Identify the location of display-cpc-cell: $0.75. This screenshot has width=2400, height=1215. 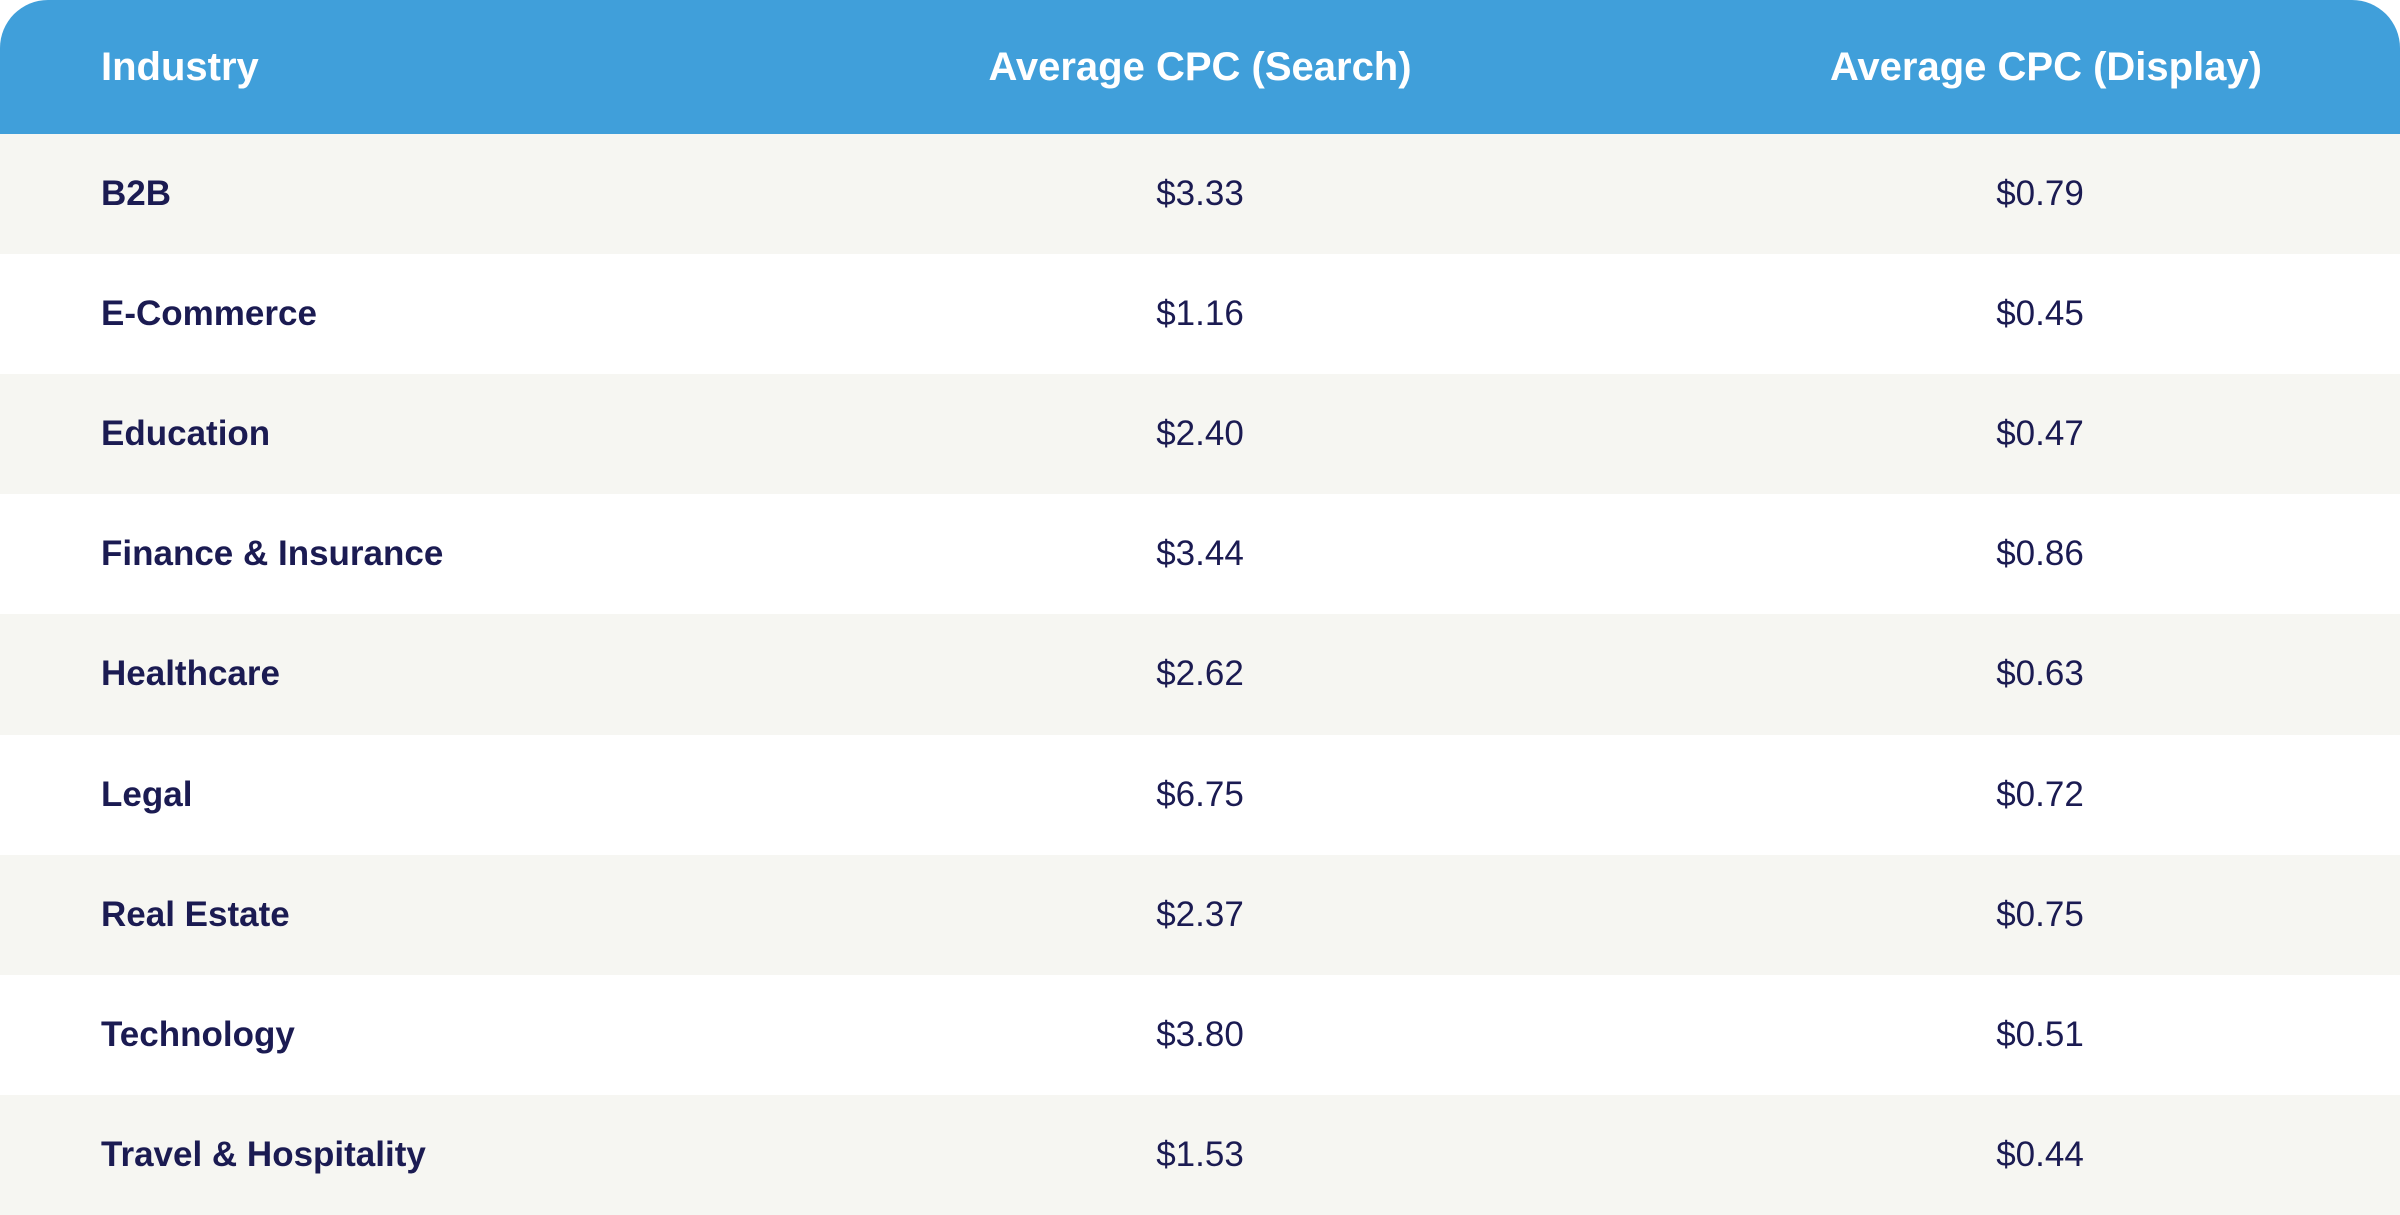
(2040, 914).